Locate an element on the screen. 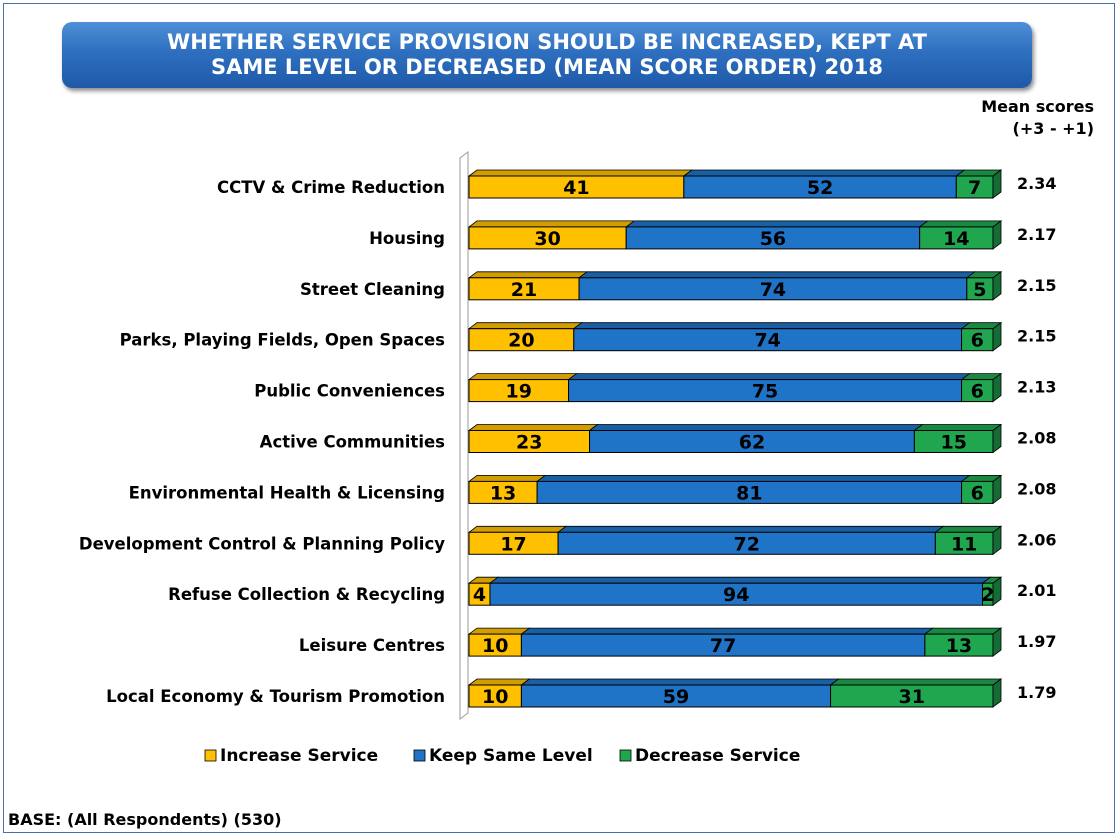  bar-value-label: 52 is located at coordinates (820, 188).